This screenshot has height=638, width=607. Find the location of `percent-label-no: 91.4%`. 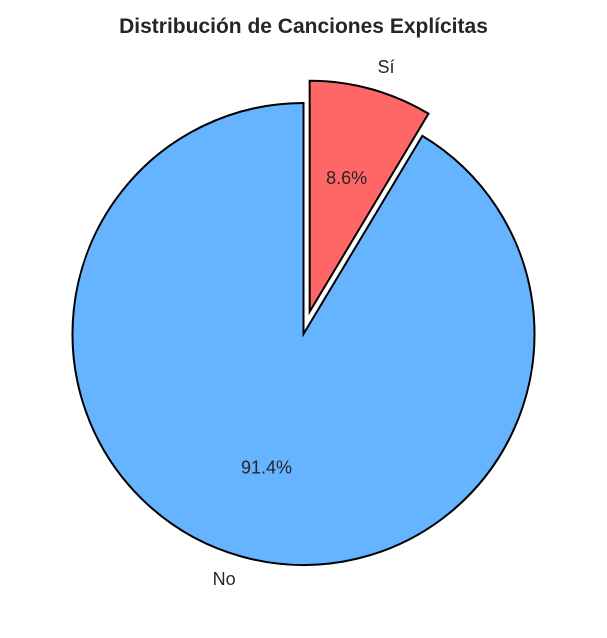

percent-label-no: 91.4% is located at coordinates (266, 468).